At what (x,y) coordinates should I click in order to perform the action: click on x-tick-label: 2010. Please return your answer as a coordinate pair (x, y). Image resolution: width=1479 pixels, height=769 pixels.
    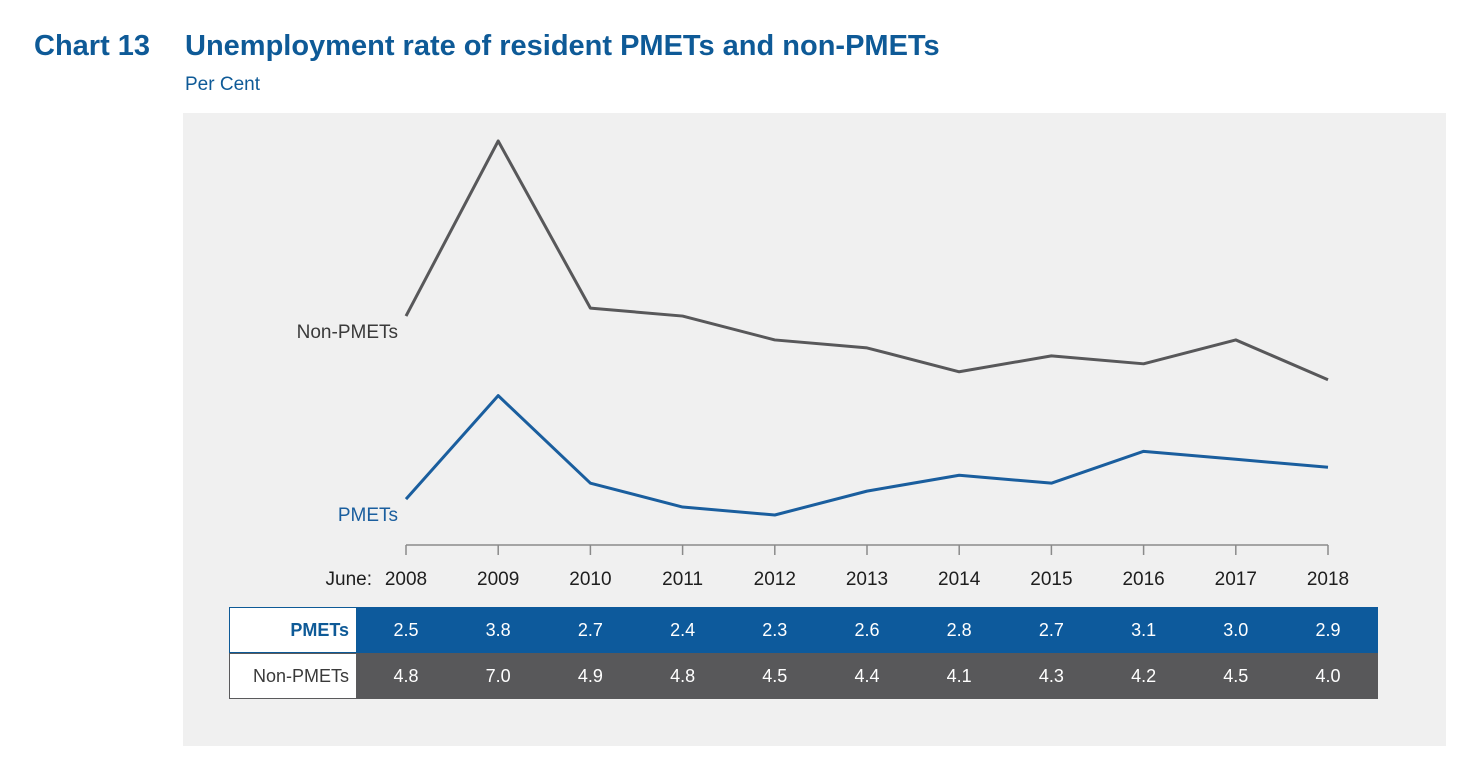
    Looking at the image, I should click on (590, 579).